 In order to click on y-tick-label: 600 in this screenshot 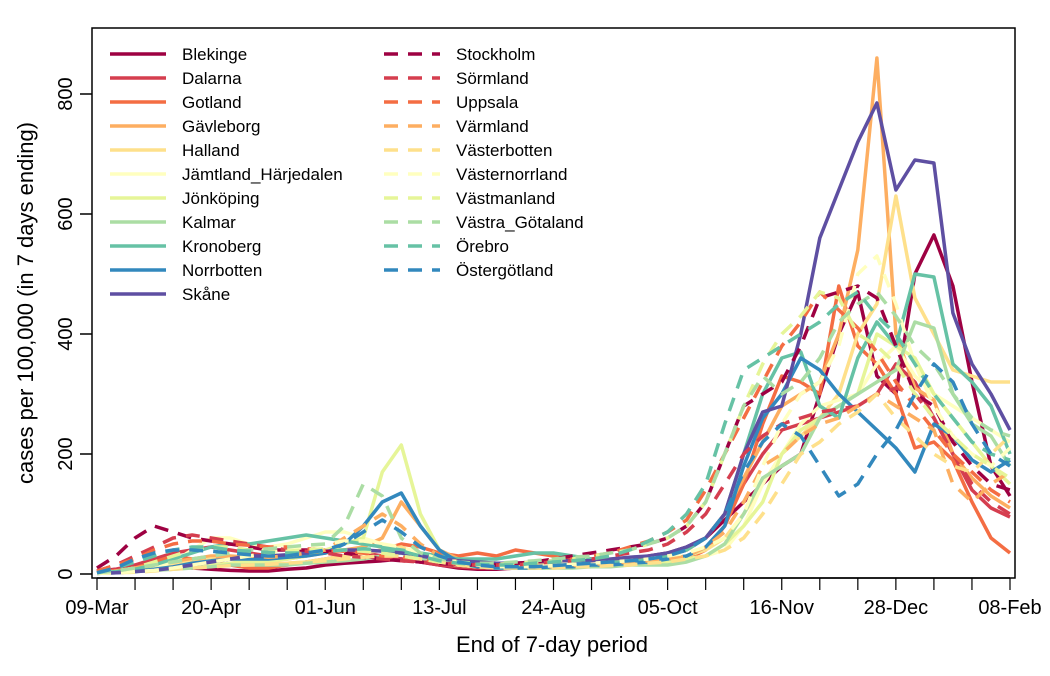, I will do `click(66, 213)`.